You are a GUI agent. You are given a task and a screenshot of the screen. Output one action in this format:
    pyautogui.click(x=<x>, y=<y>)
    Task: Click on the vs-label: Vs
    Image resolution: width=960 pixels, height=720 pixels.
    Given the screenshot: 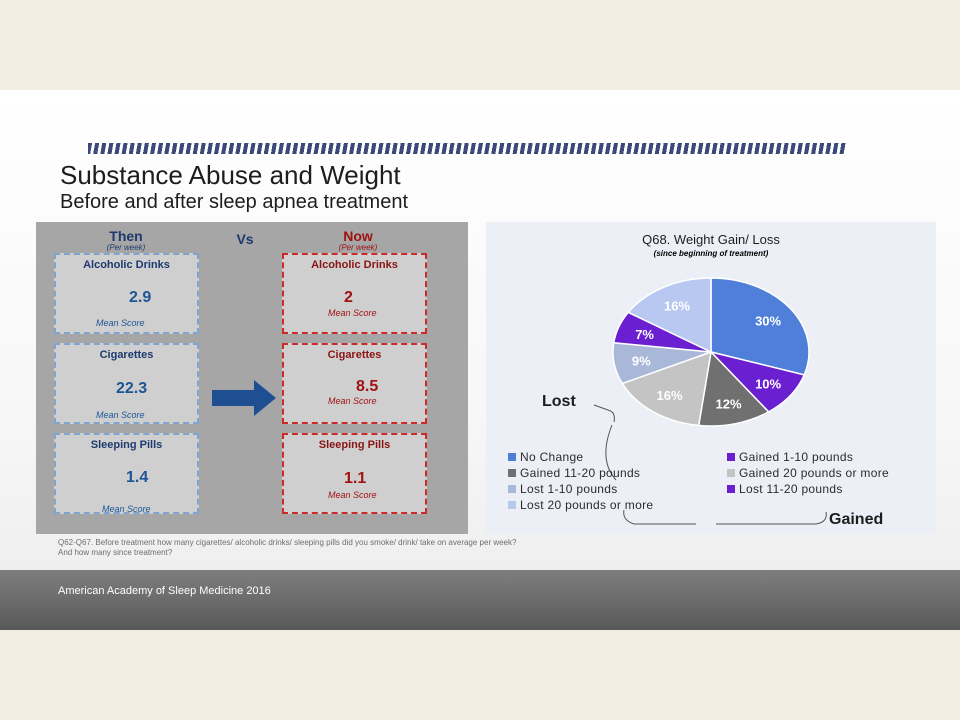 What is the action you would take?
    pyautogui.click(x=245, y=239)
    